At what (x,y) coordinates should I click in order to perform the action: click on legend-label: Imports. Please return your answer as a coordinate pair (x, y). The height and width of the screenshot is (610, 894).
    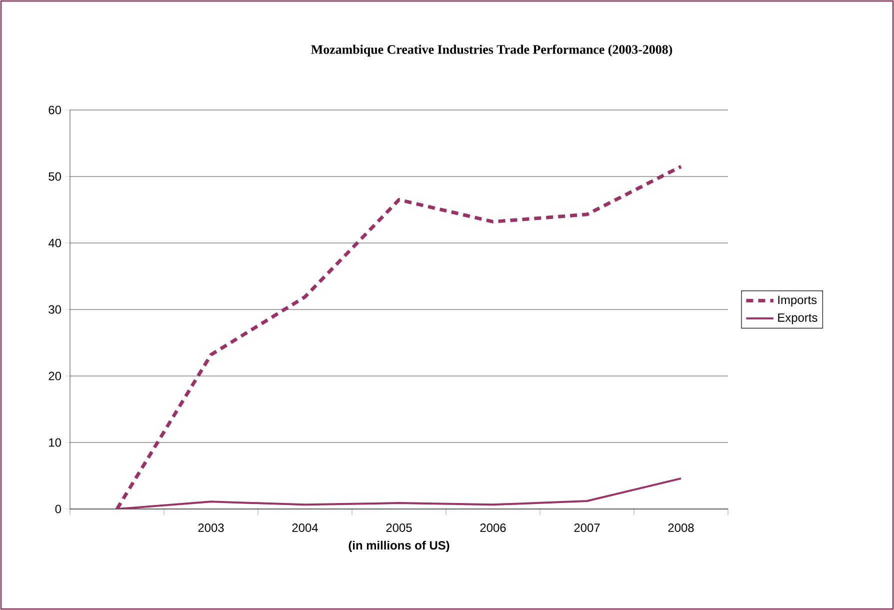
    Looking at the image, I should click on (797, 301).